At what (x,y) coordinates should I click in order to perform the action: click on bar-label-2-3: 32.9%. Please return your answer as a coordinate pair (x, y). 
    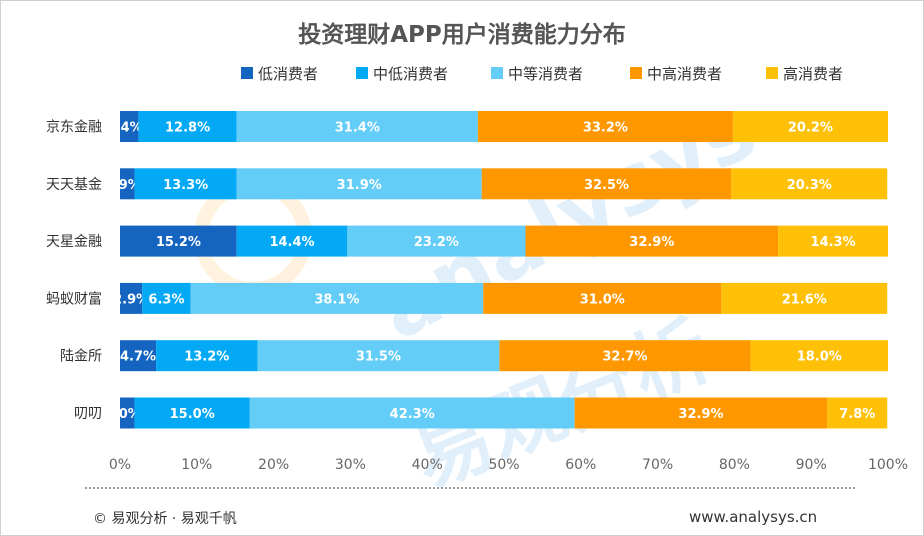
    Looking at the image, I should click on (651, 242).